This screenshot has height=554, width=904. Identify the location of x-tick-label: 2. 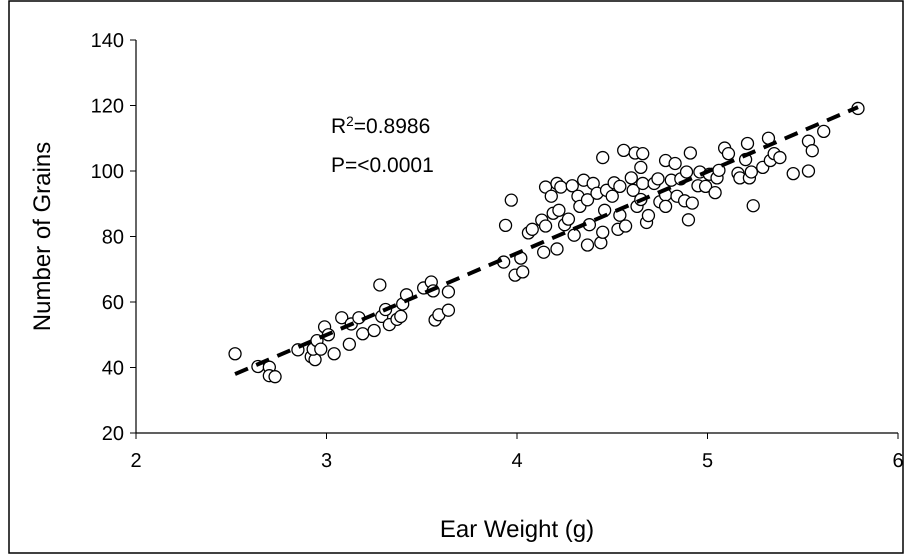
(136, 461).